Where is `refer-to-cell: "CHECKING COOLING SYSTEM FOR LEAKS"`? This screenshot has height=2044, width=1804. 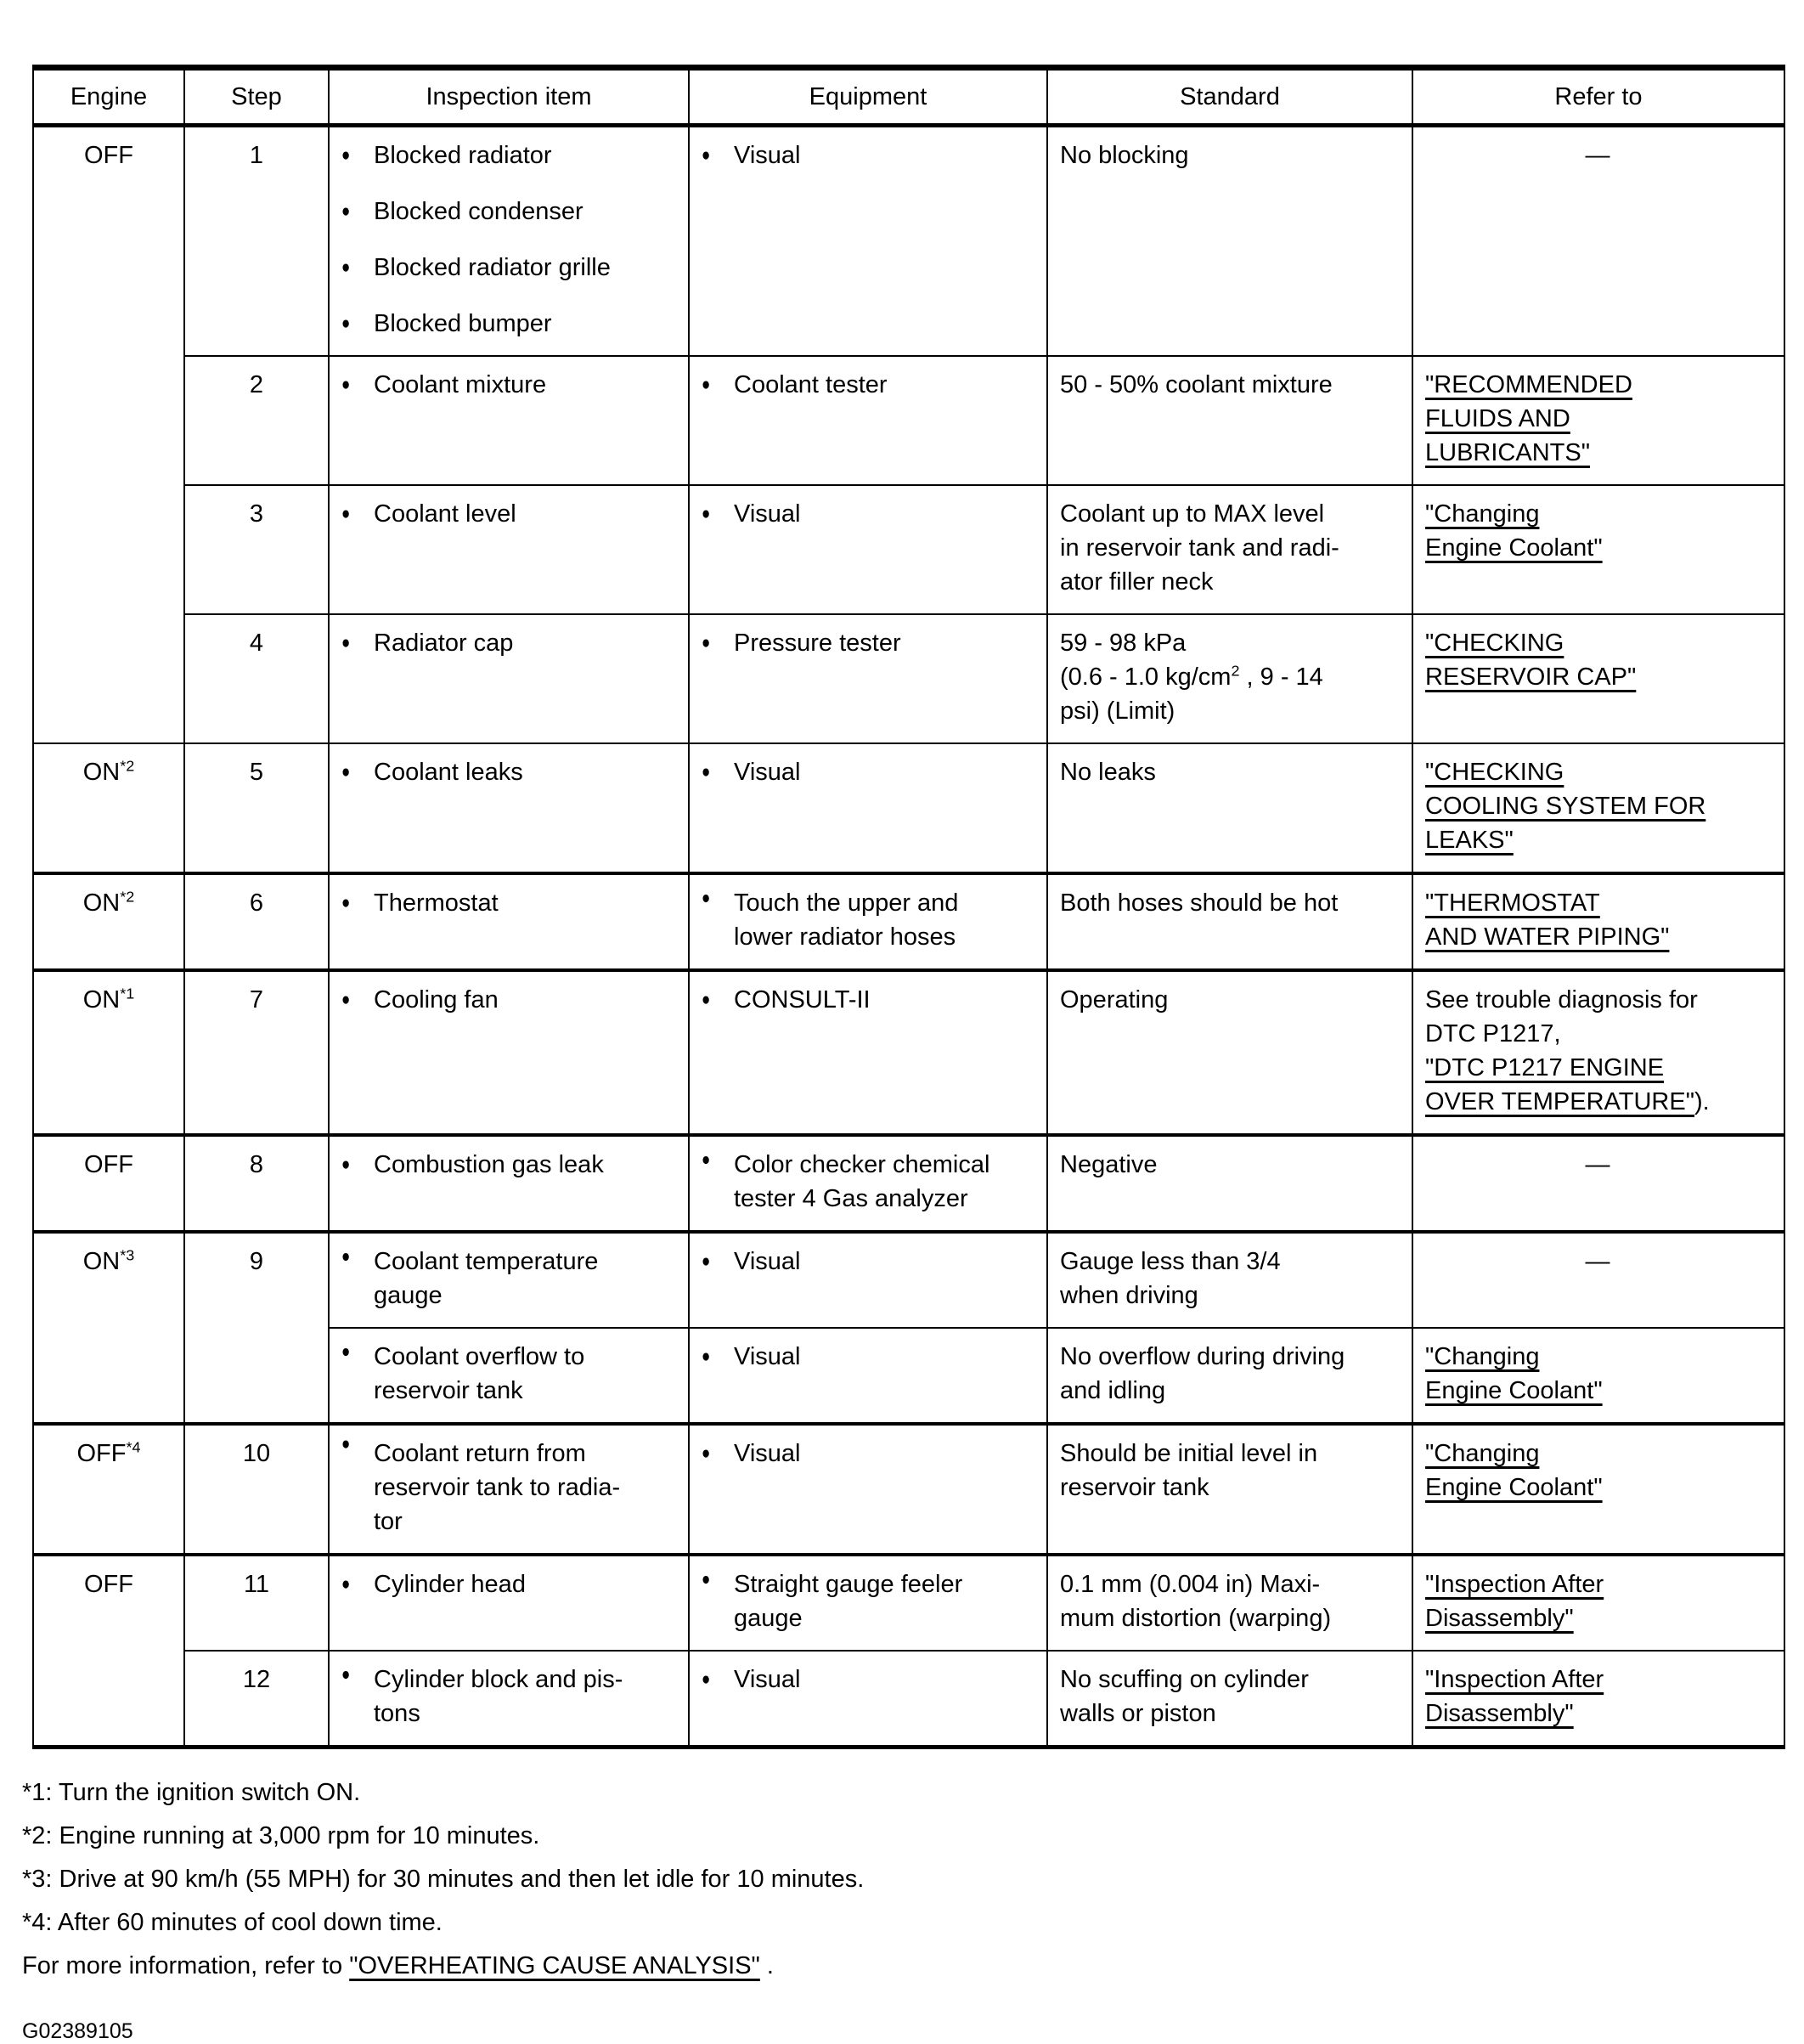 refer-to-cell: "CHECKING COOLING SYSTEM FOR LEAKS" is located at coordinates (1599, 809).